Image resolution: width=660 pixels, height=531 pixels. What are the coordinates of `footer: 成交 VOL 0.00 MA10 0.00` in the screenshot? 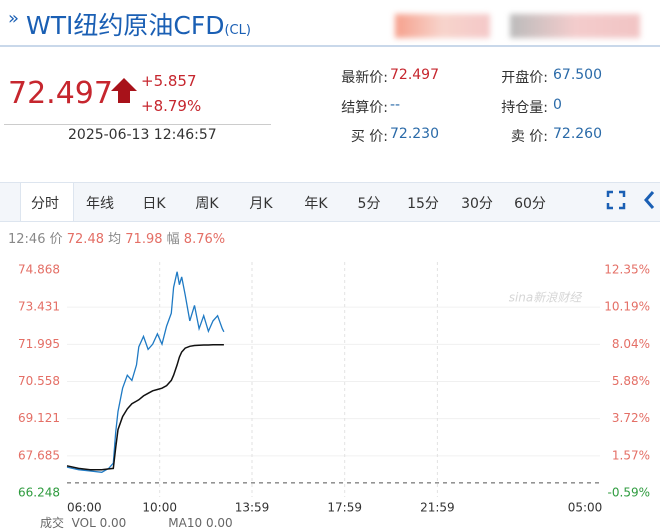 It's located at (136, 522).